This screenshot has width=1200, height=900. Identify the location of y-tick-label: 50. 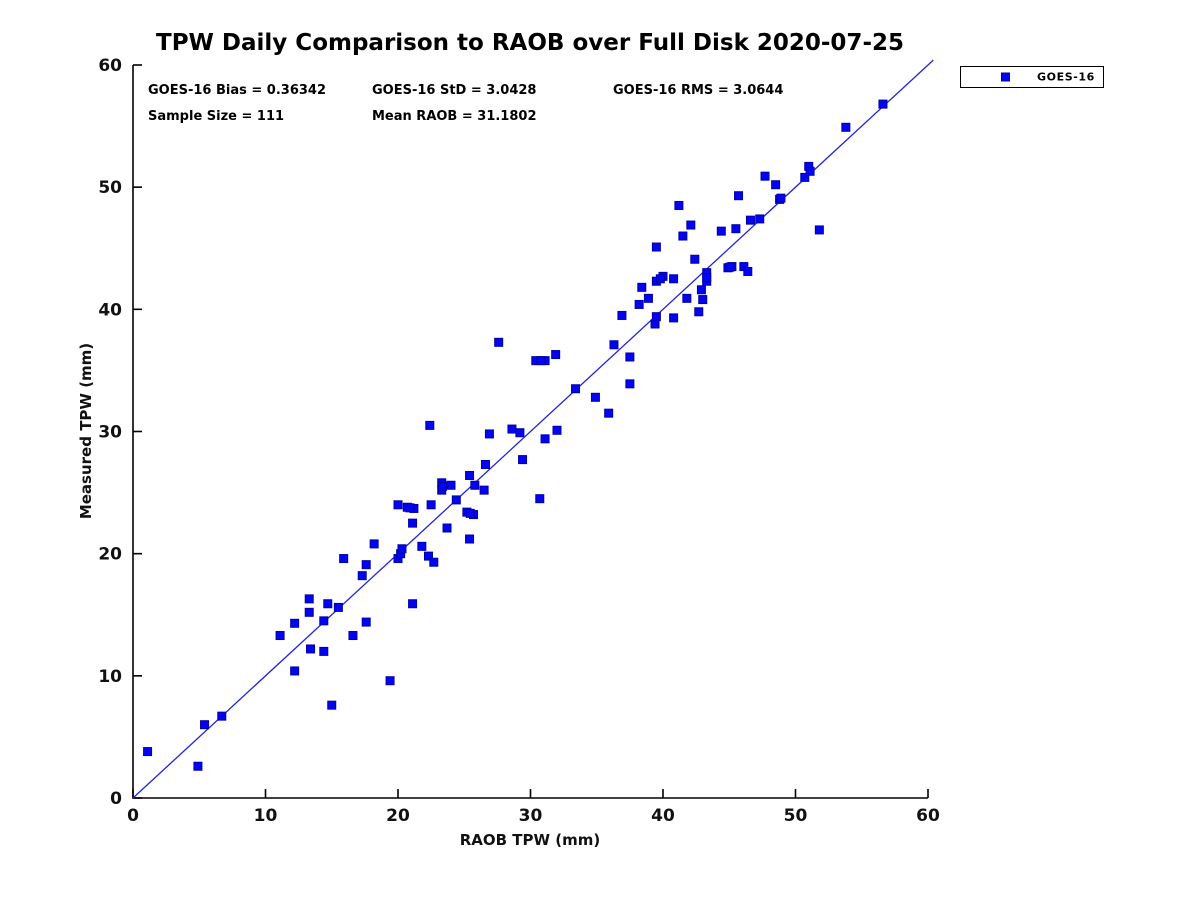
(110, 188).